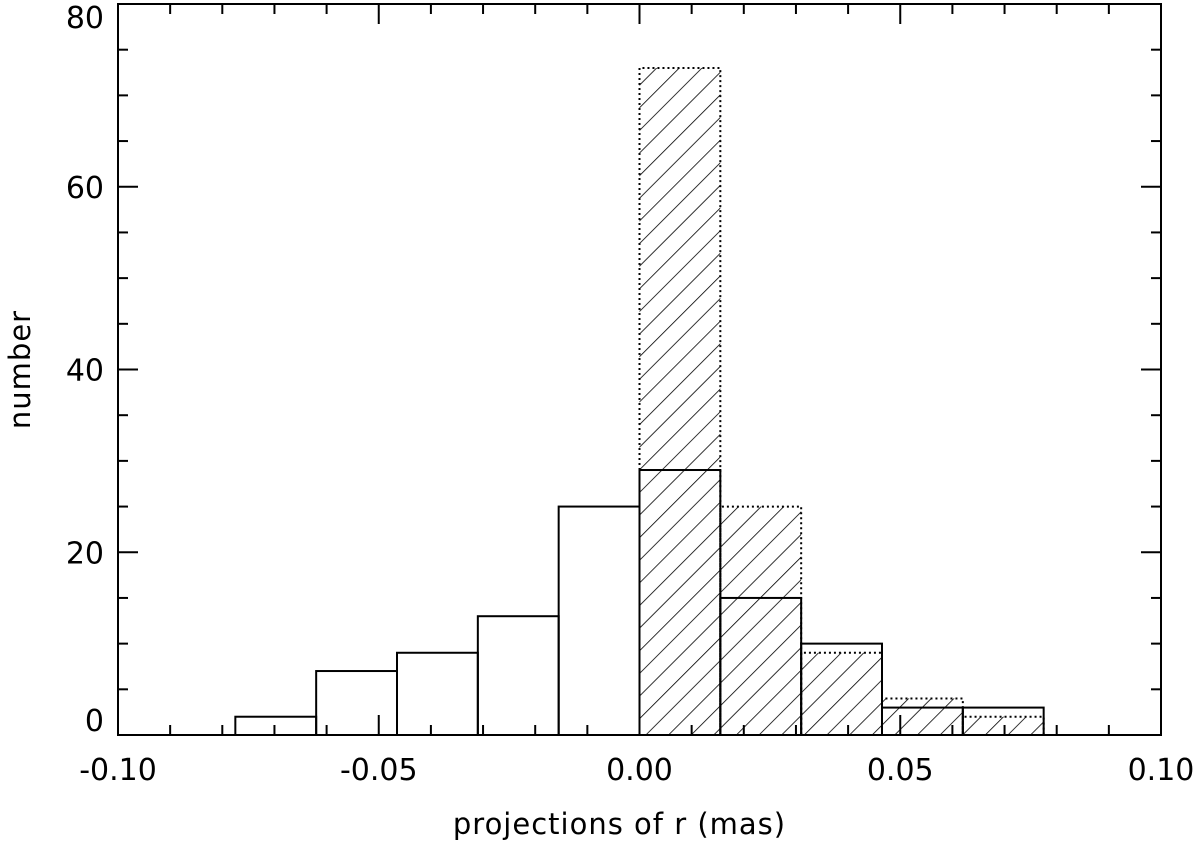 Image resolution: width=1200 pixels, height=845 pixels. Describe the element at coordinates (85, 18) in the screenshot. I see `y-tick-label: 80` at that location.